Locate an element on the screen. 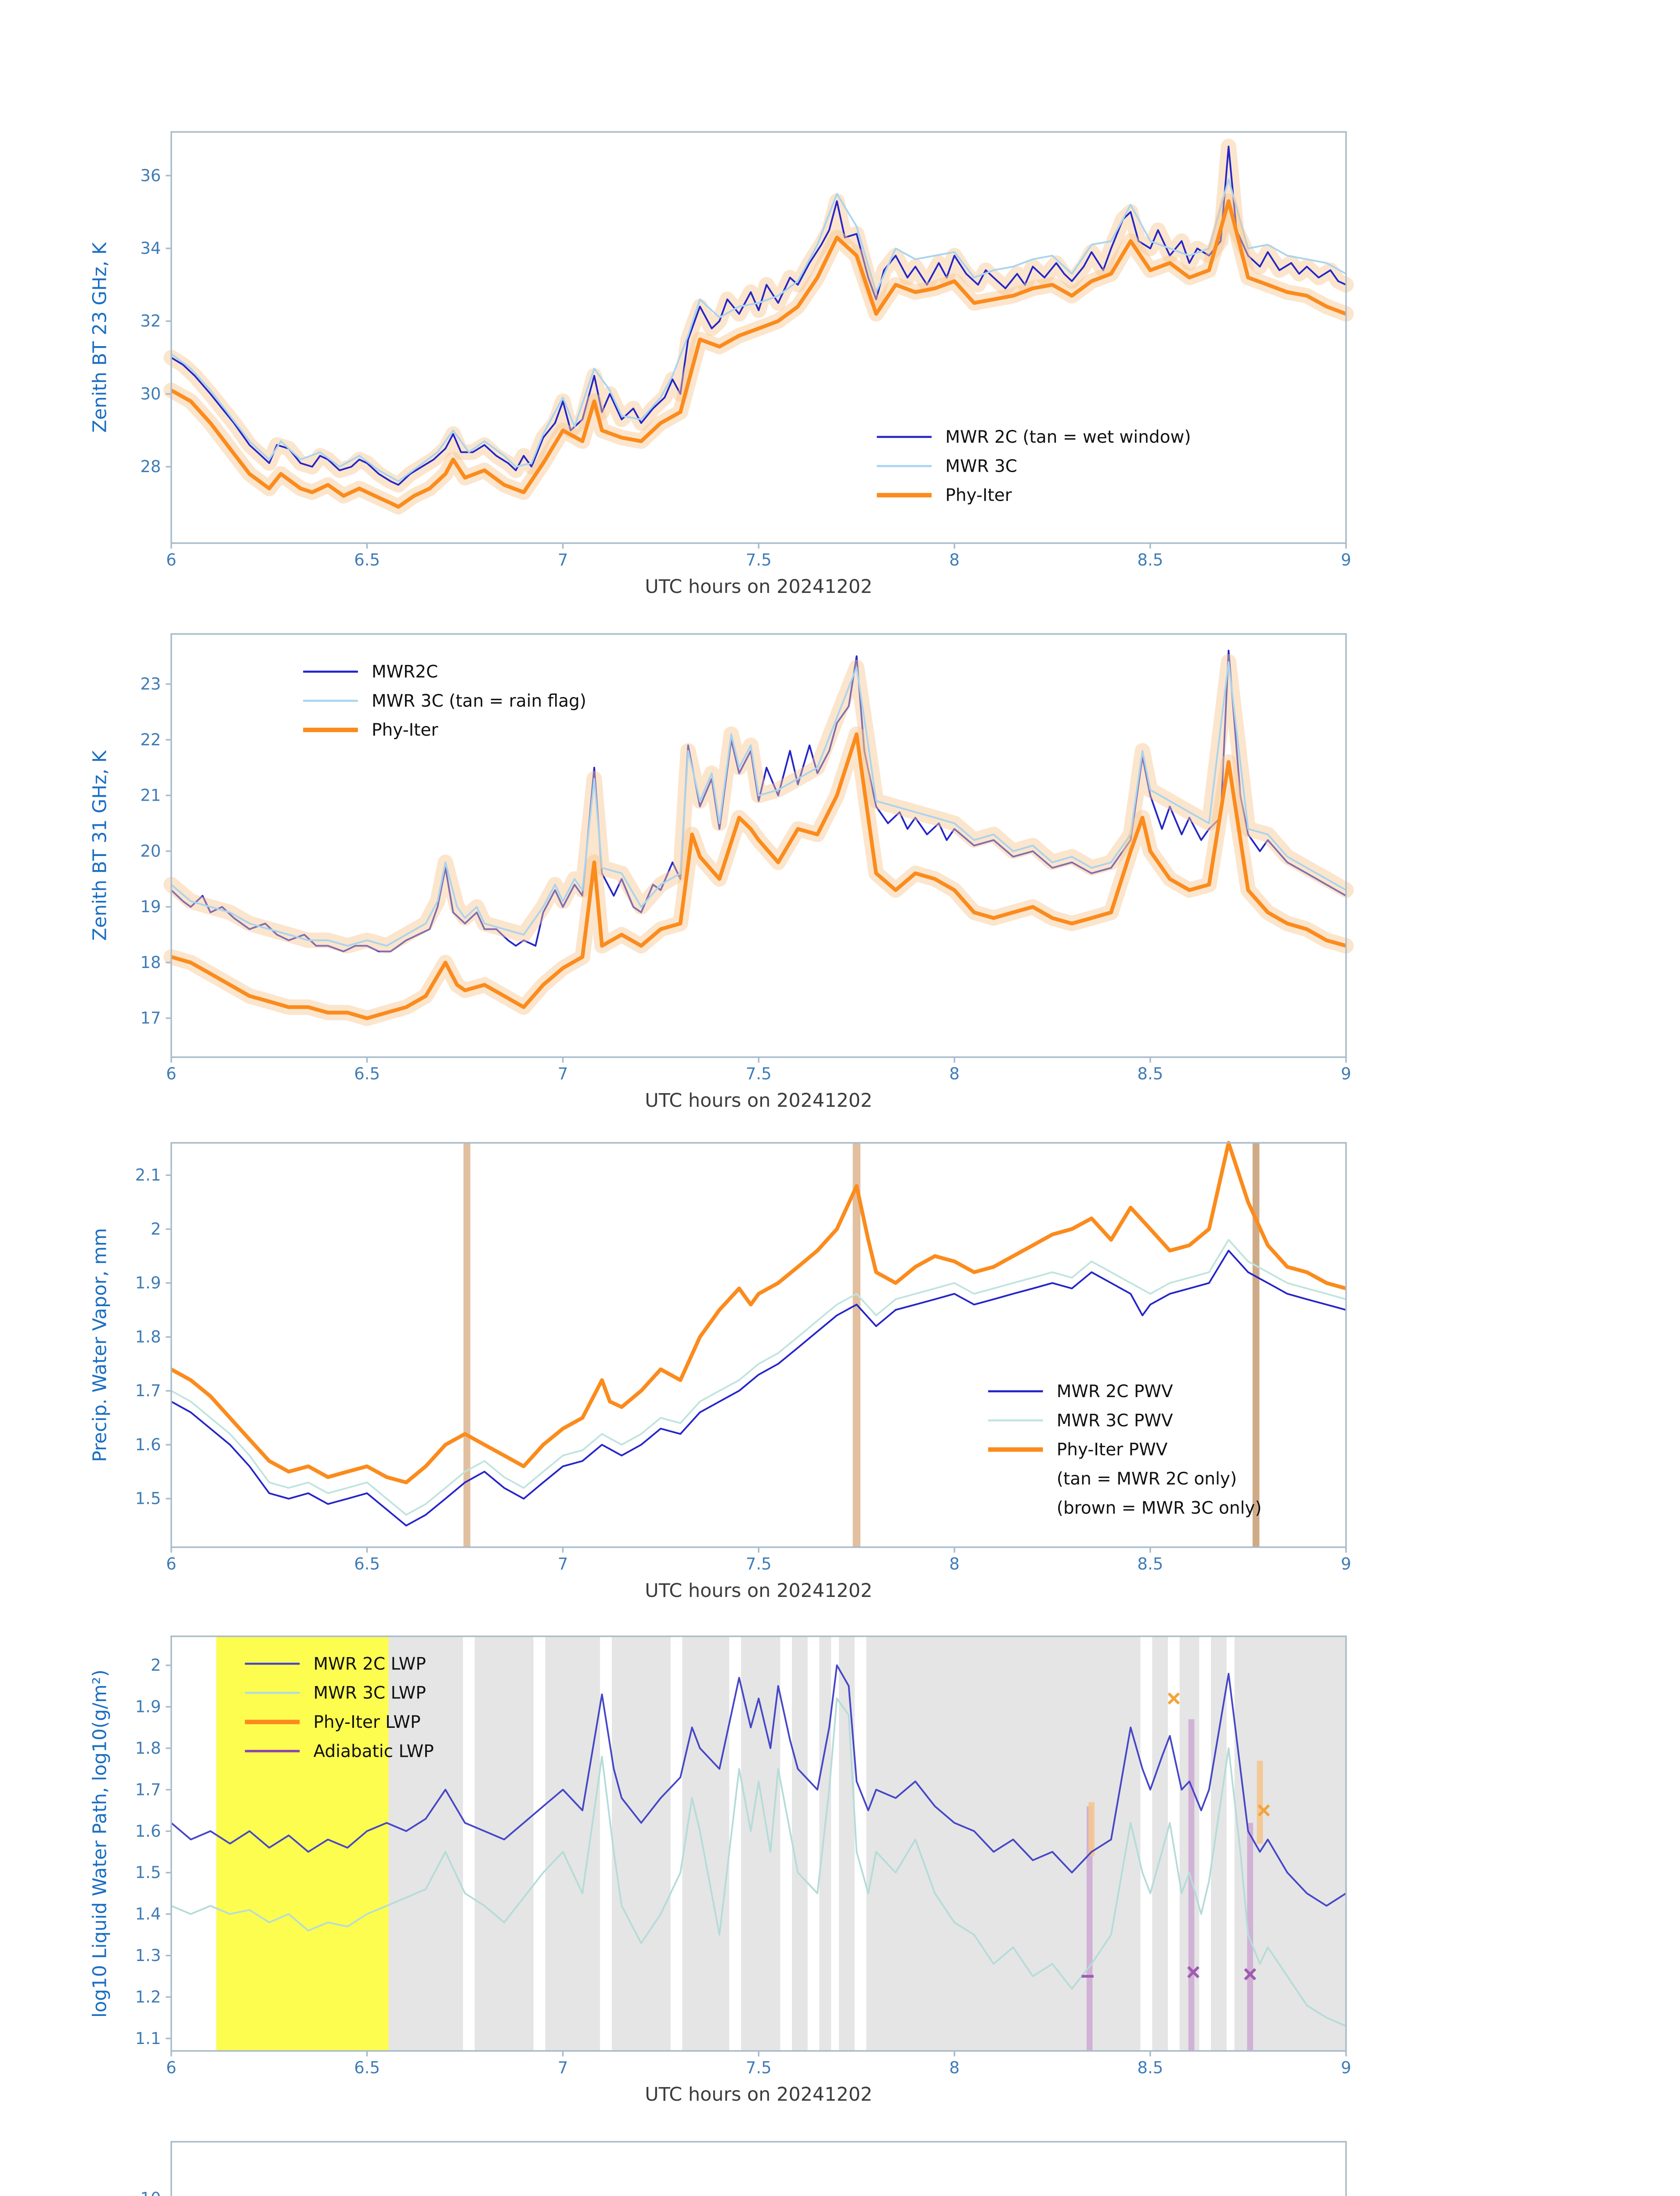 The image size is (1680, 2196). pwv-yaxis-title: Precip. Water Vapor, mm is located at coordinates (100, 1345).